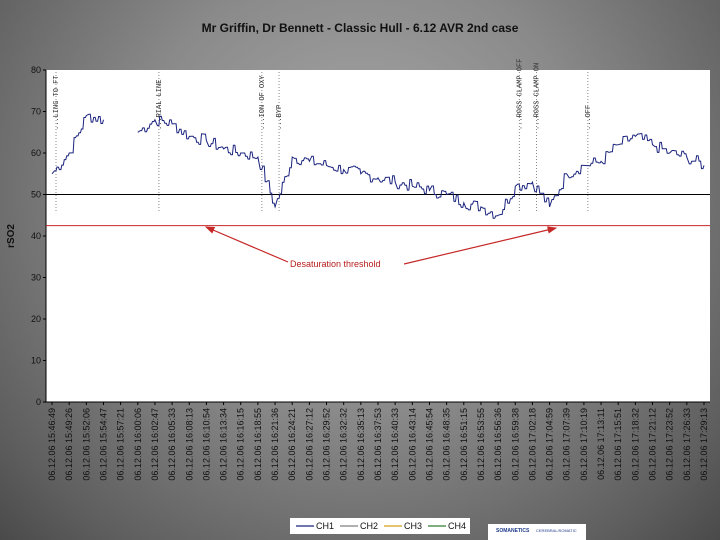  Describe the element at coordinates (635, 444) in the screenshot. I see `x-tick-label: 06.12.06 17:18:32` at that location.